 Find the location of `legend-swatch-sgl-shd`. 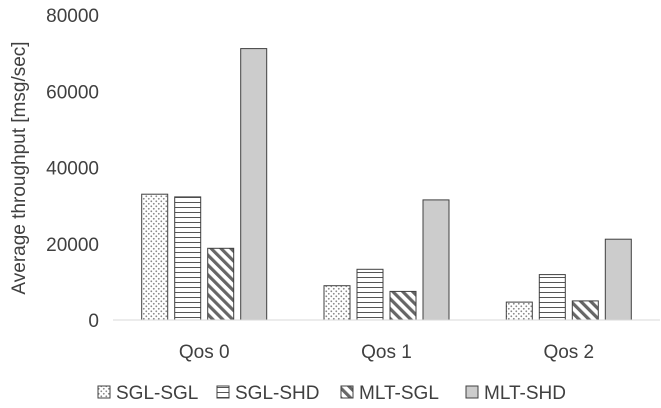

legend-swatch-sgl-shd is located at coordinates (223, 392).